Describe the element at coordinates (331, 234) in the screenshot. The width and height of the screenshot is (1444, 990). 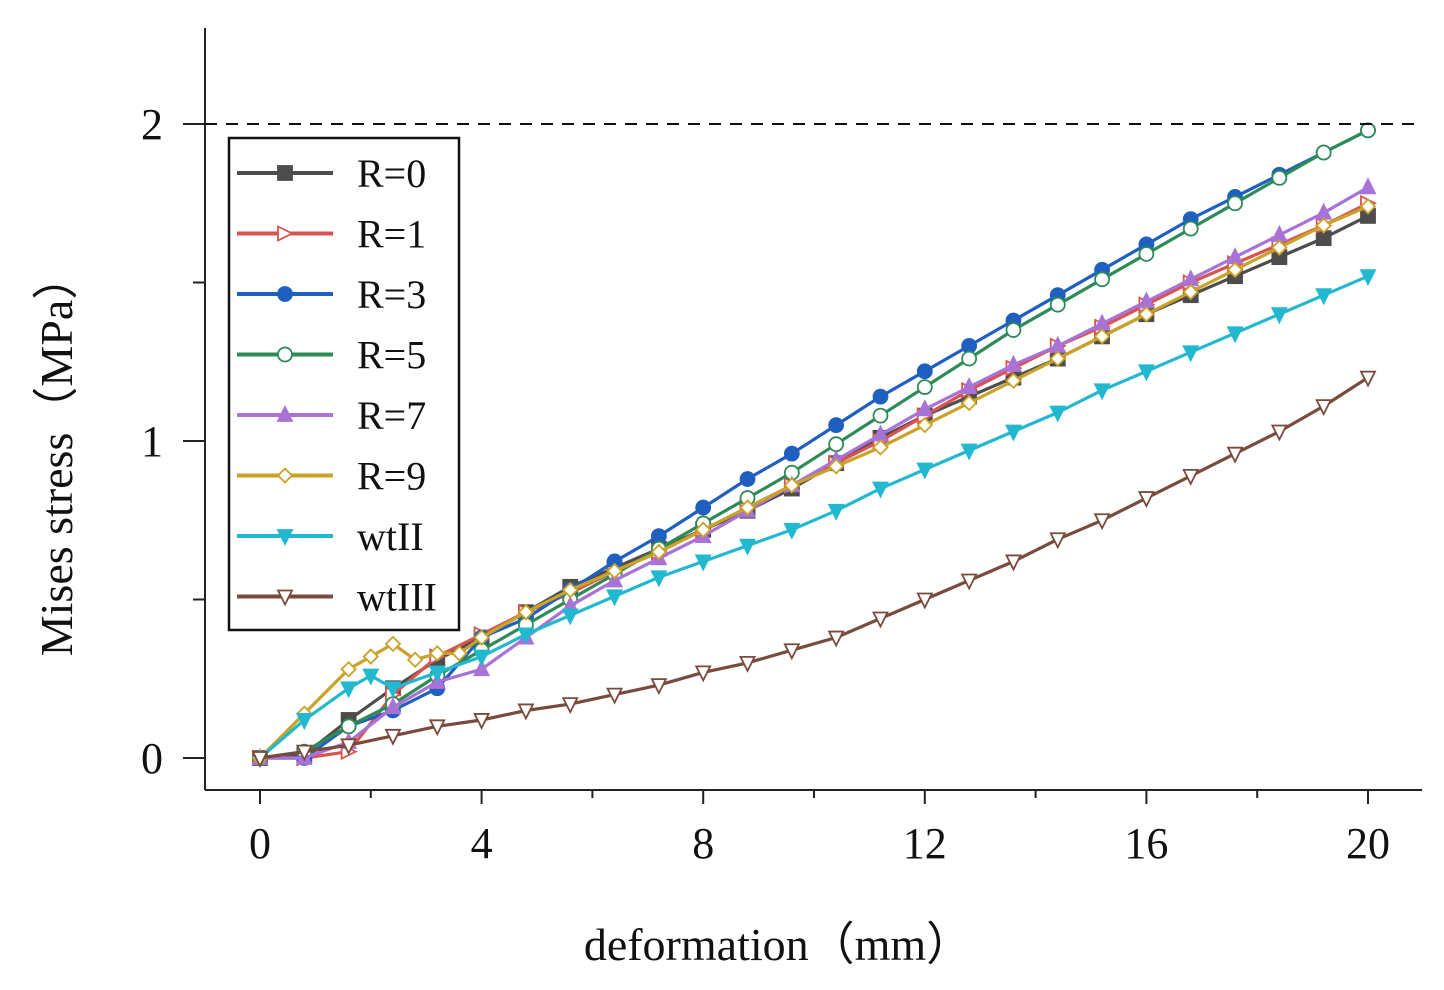
I see `legend-item: R=1` at that location.